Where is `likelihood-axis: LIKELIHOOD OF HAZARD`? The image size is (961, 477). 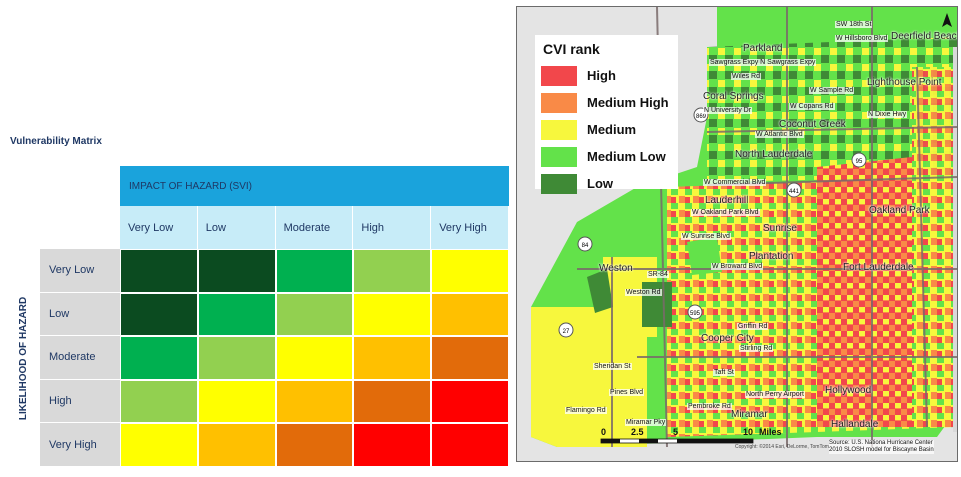 likelihood-axis: LIKELIHOOD OF HAZARD is located at coordinates (24, 358).